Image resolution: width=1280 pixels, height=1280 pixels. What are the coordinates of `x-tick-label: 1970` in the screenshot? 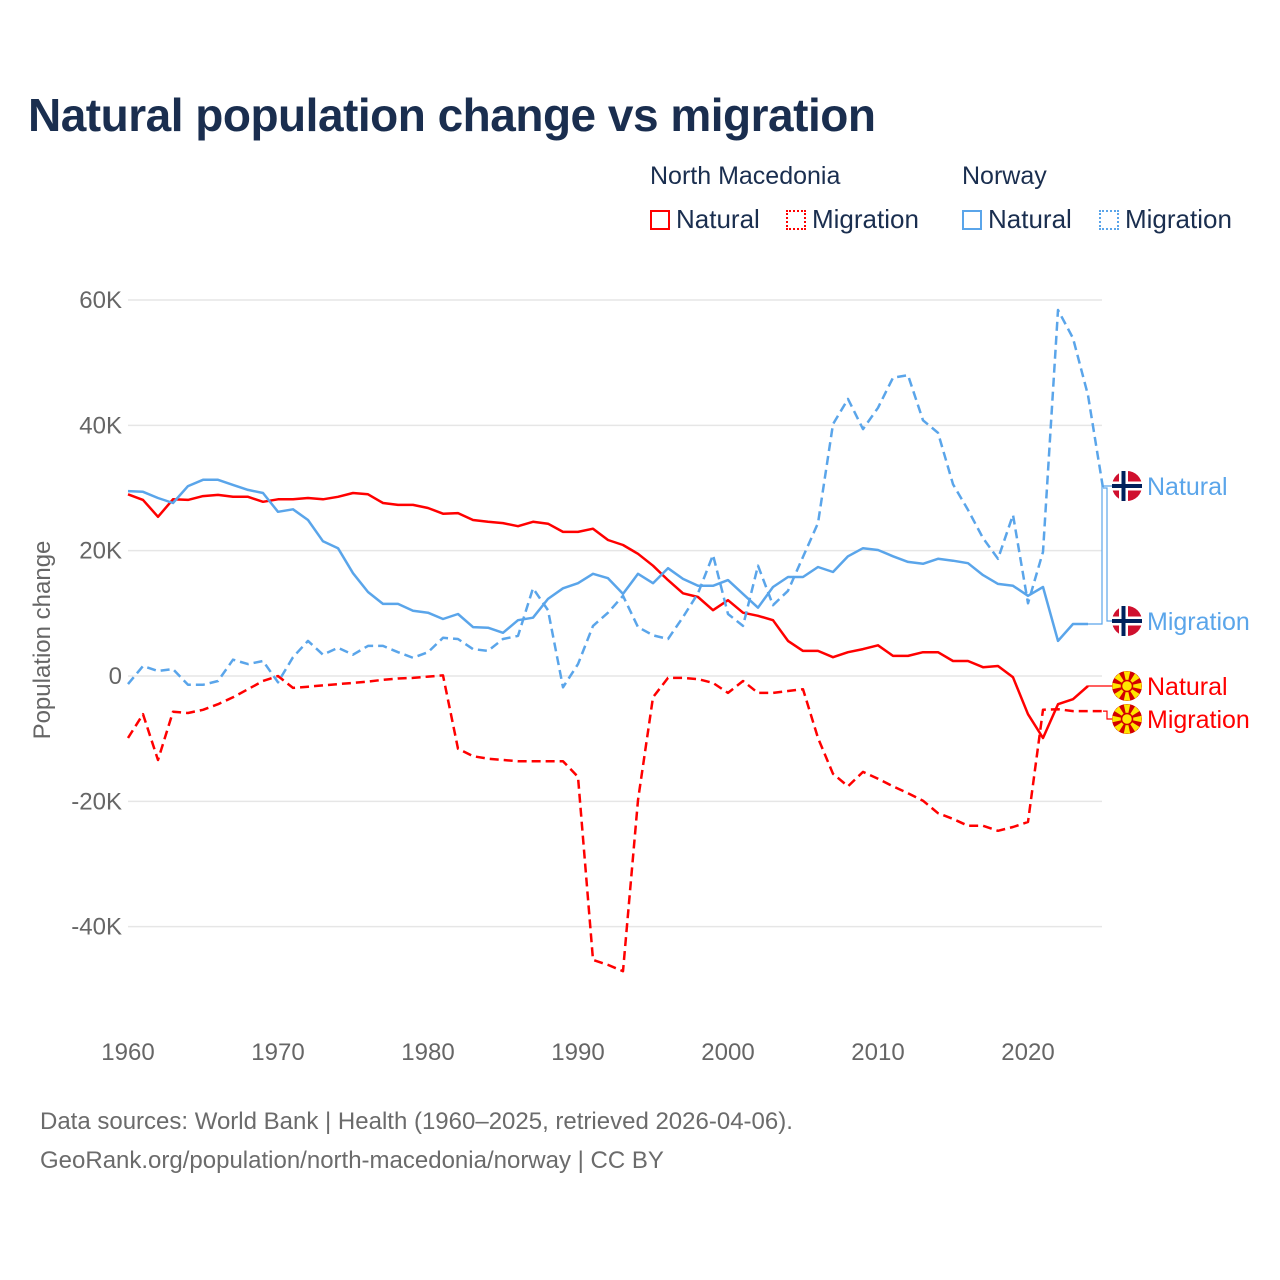 It's located at (277, 1052).